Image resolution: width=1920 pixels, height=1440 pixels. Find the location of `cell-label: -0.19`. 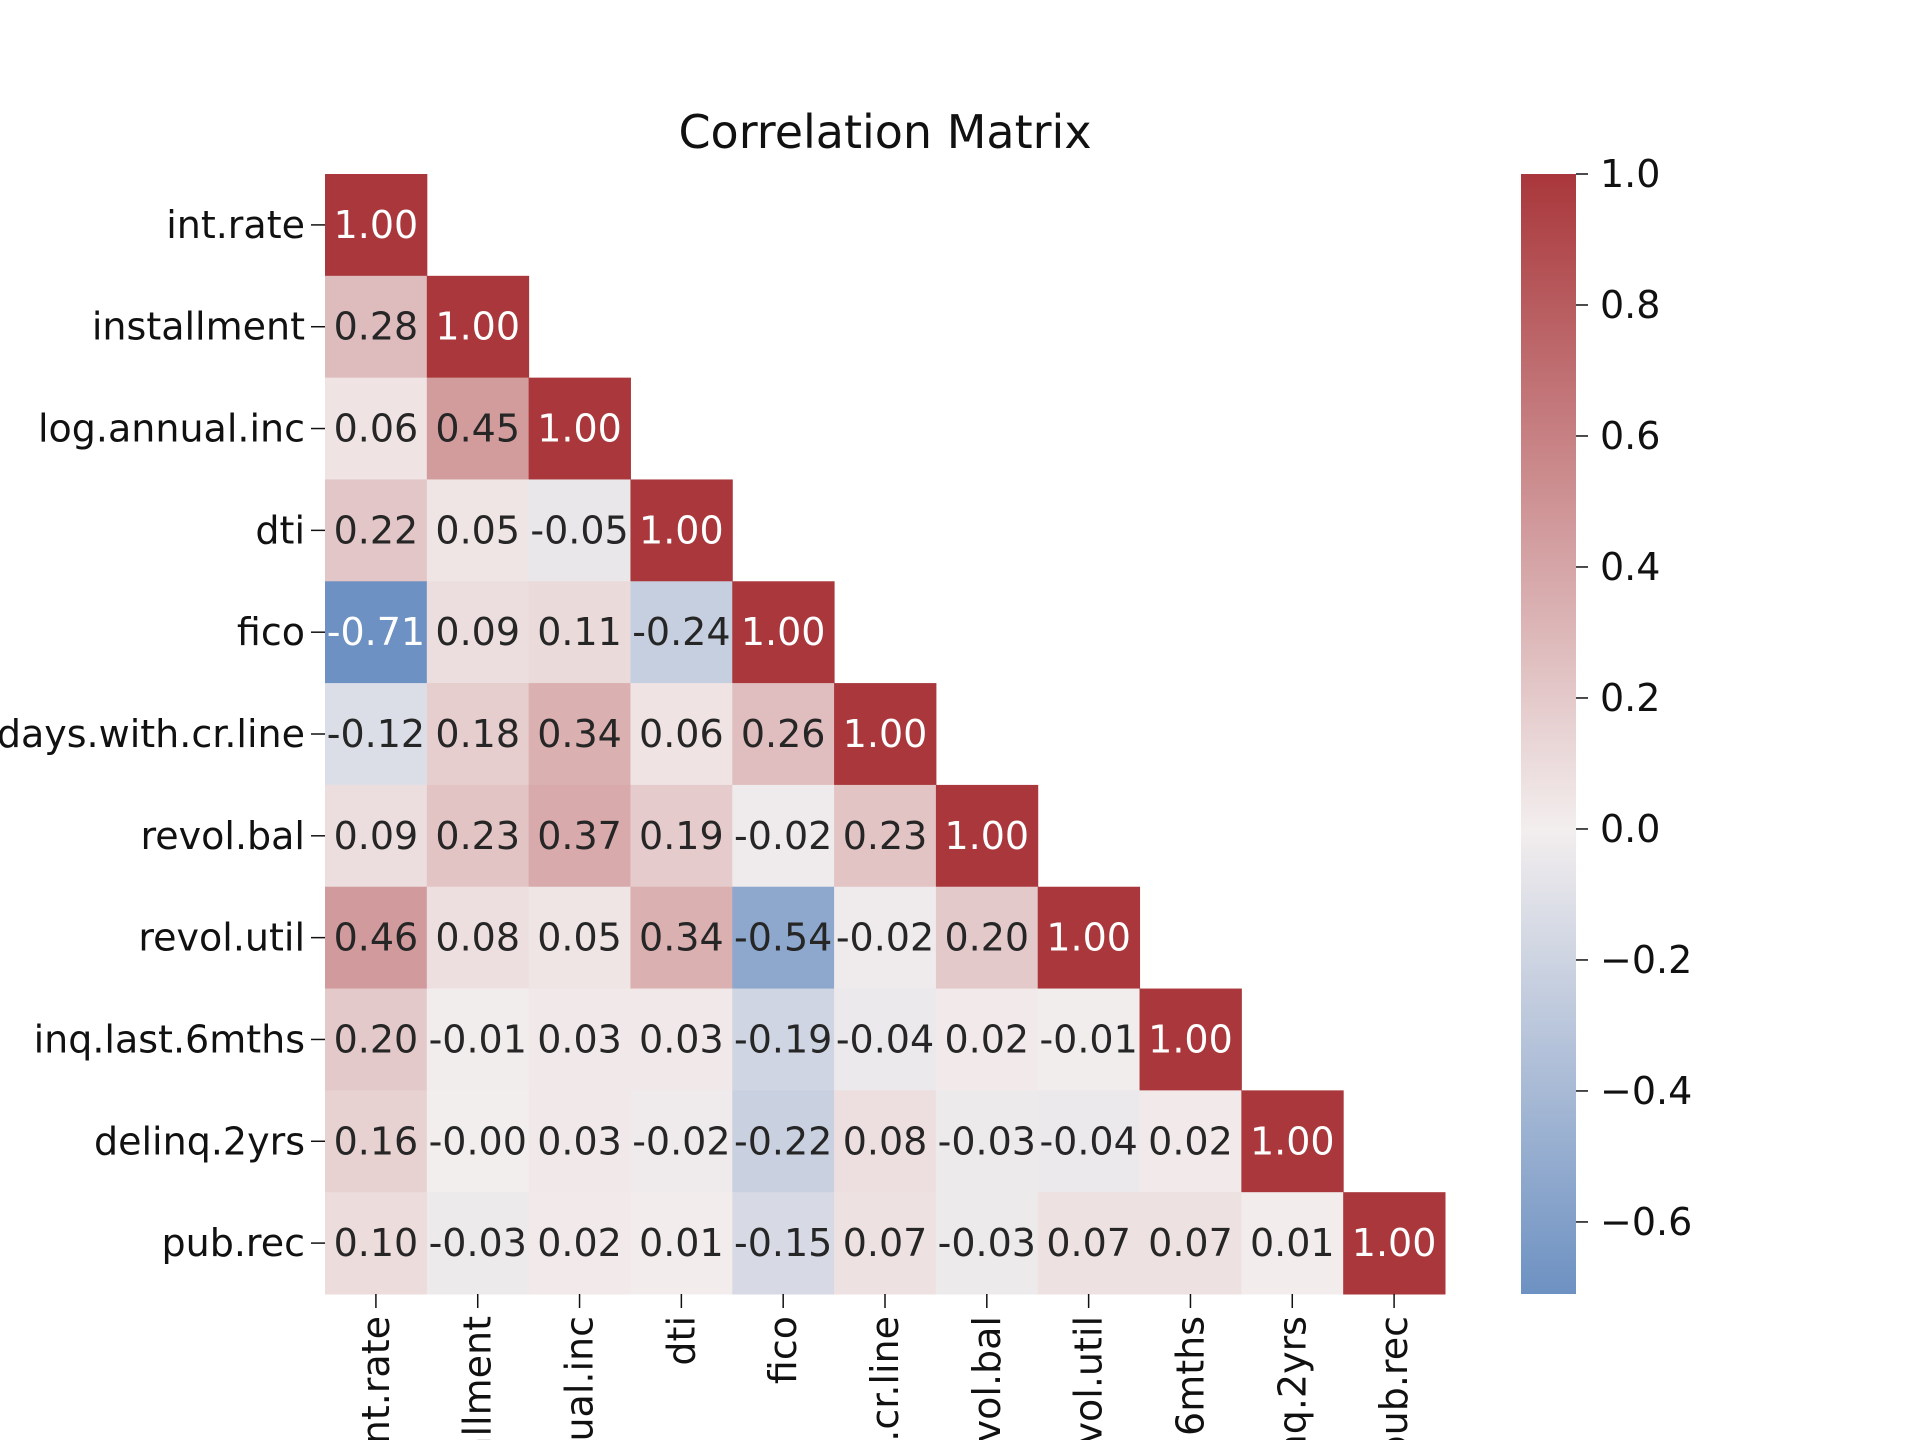

cell-label: -0.19 is located at coordinates (783, 1039).